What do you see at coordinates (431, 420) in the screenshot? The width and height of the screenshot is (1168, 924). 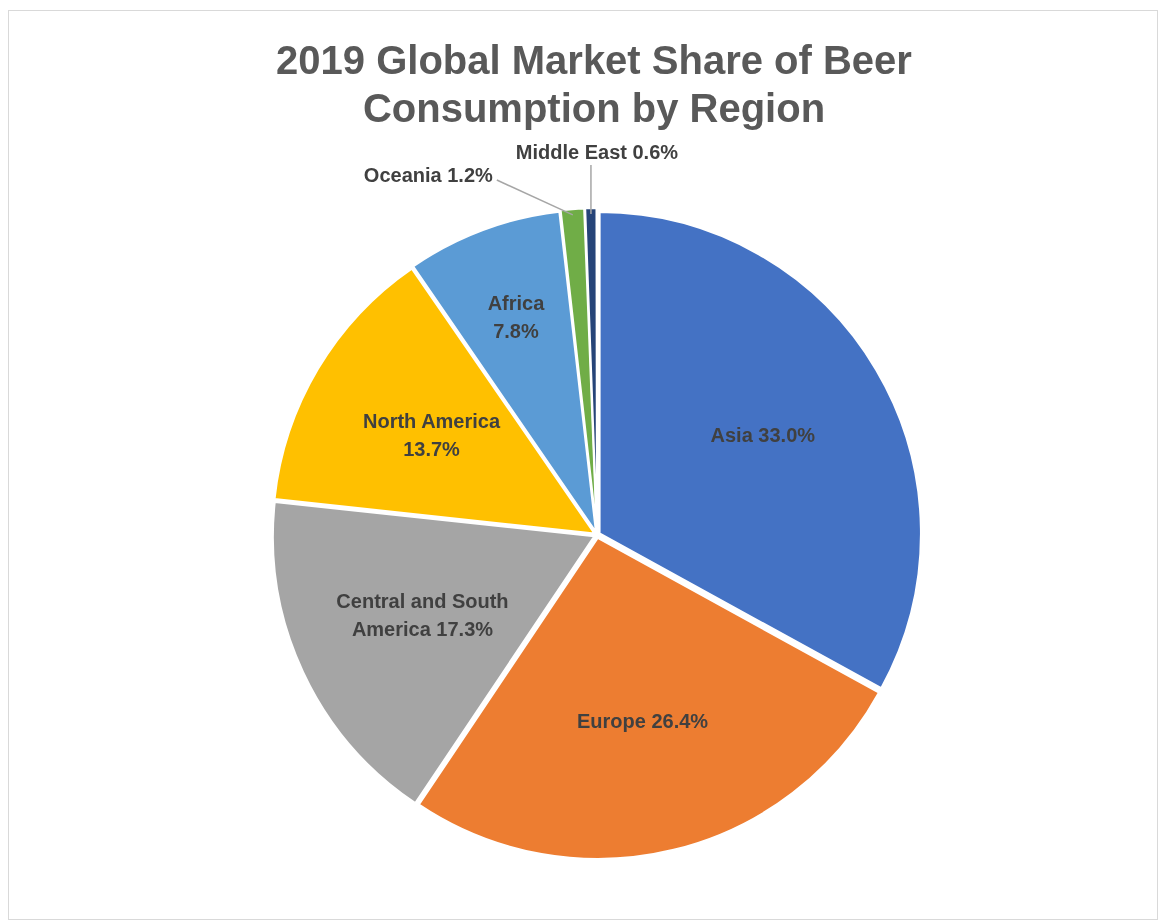 I see `slice-label: North America` at bounding box center [431, 420].